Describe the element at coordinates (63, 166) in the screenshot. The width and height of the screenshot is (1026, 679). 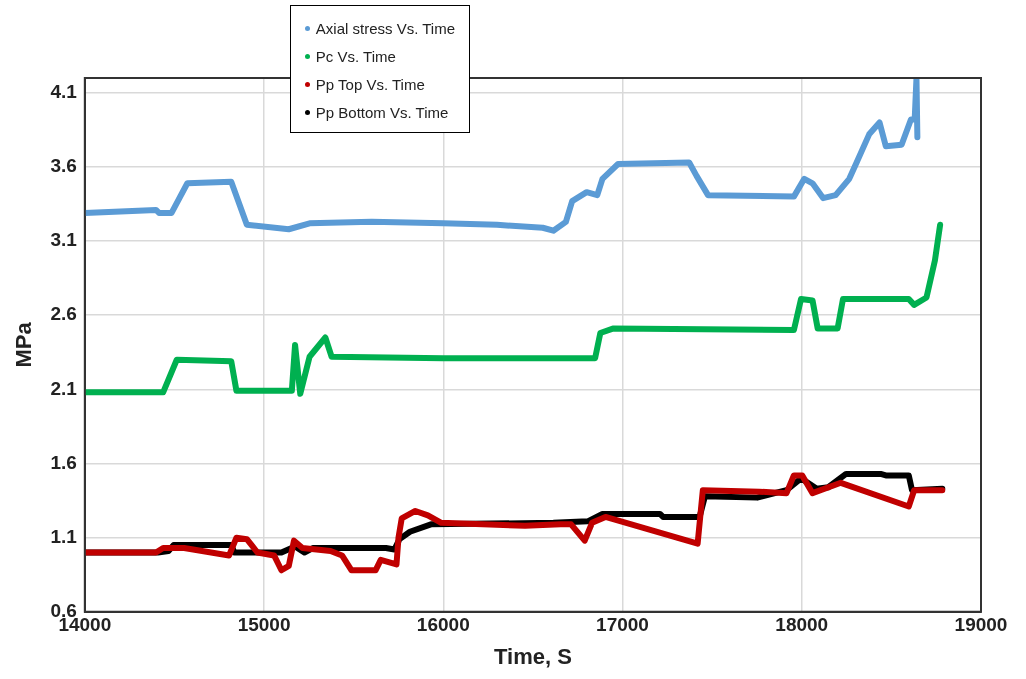
I see `y-tick-label: 3.6` at that location.